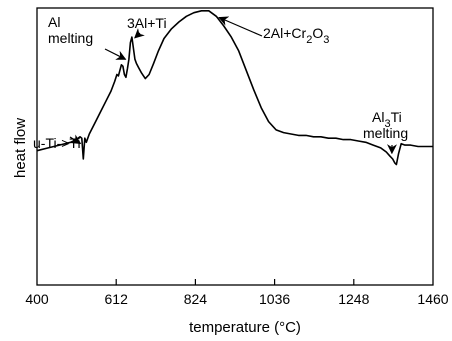 The width and height of the screenshot is (452, 341). Describe the element at coordinates (326, 40) in the screenshot. I see `annotation-2al-cr2o3-sub2: 3` at that location.